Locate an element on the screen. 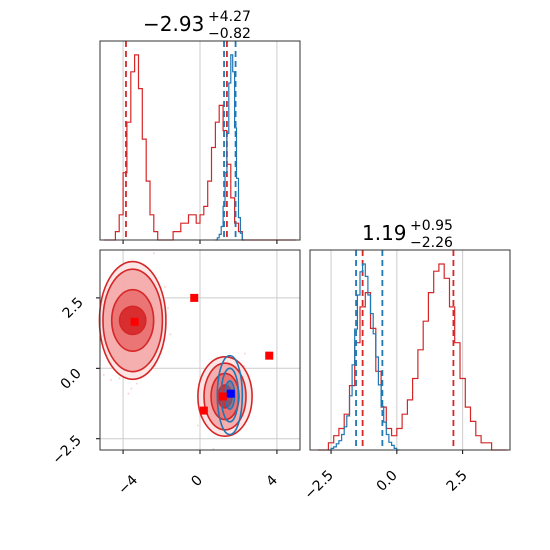 The width and height of the screenshot is (550, 550). title-param-2-lower: −2.26 is located at coordinates (431, 243).